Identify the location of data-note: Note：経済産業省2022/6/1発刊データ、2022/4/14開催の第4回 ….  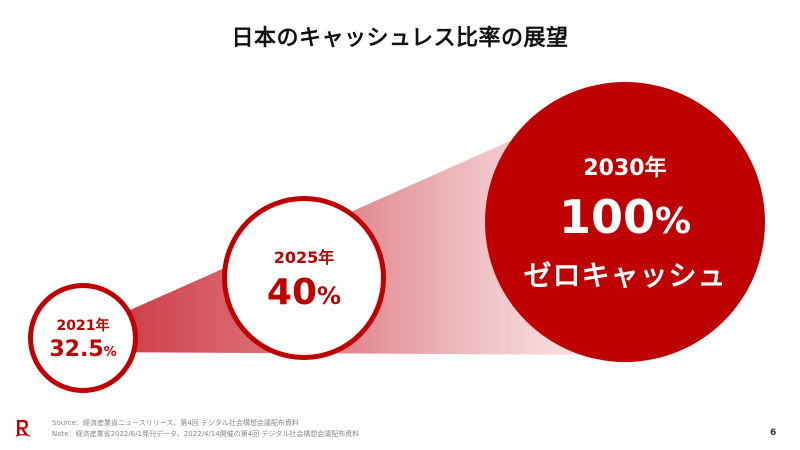
(206, 434).